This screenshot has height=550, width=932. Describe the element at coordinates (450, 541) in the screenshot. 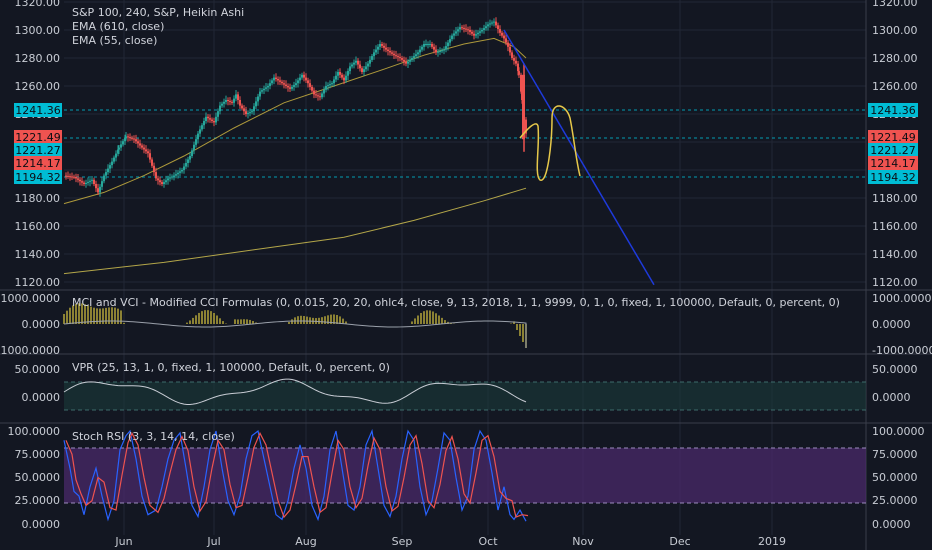

I see `time-axis: Jun Jul Aug Sep Oct Nov Dec 2019` at that location.